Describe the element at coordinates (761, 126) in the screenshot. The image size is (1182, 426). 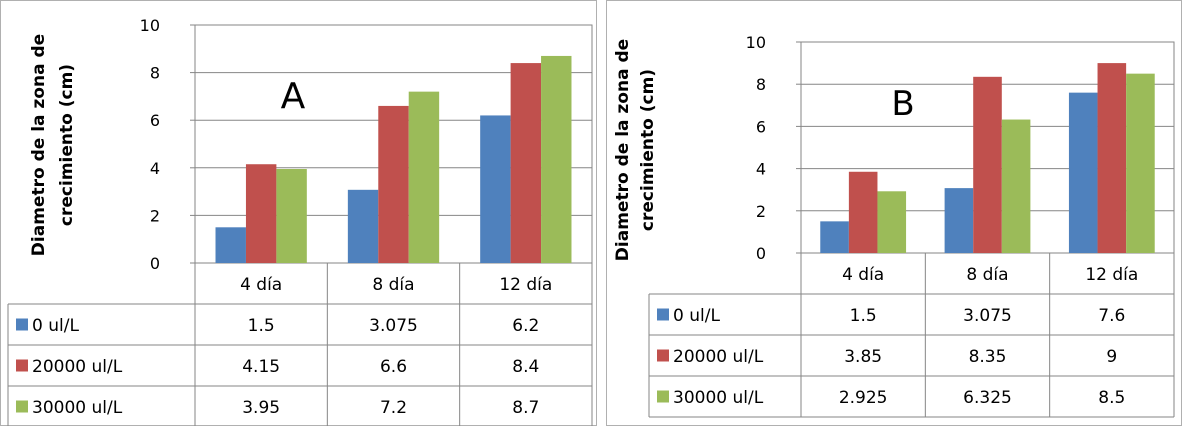
I see `chart-b-ytick-label: 6` at that location.